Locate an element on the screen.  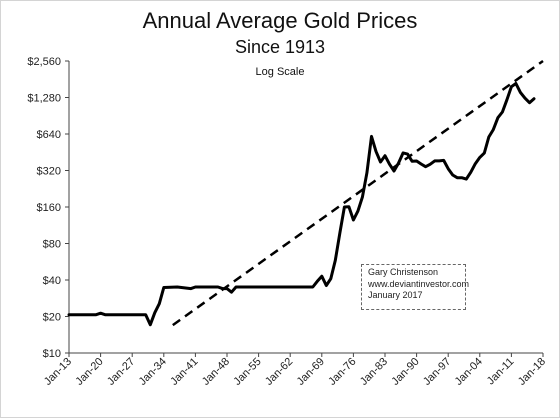
x-tick-label: Jan-83 is located at coordinates (374, 372).